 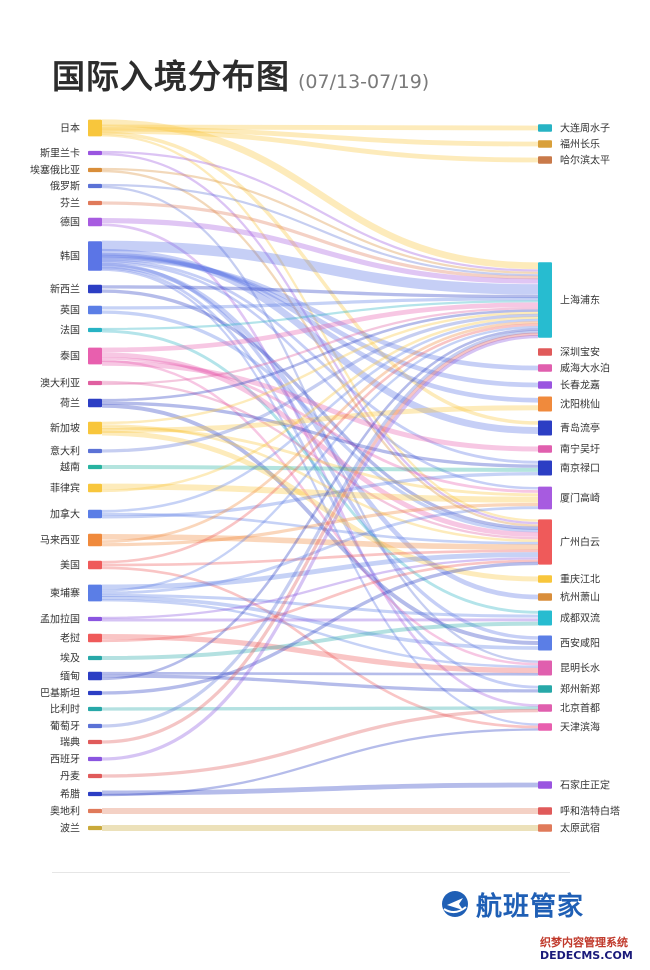 What do you see at coordinates (580, 352) in the screenshot?
I see `target-label-4: 深圳宝安` at bounding box center [580, 352].